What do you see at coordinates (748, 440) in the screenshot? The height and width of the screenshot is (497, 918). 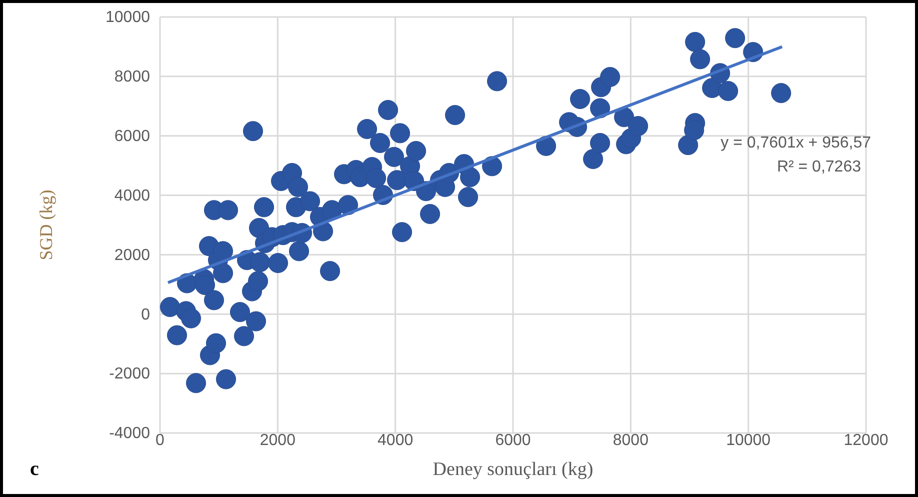 I see `x-tick-label: 10000` at bounding box center [748, 440].